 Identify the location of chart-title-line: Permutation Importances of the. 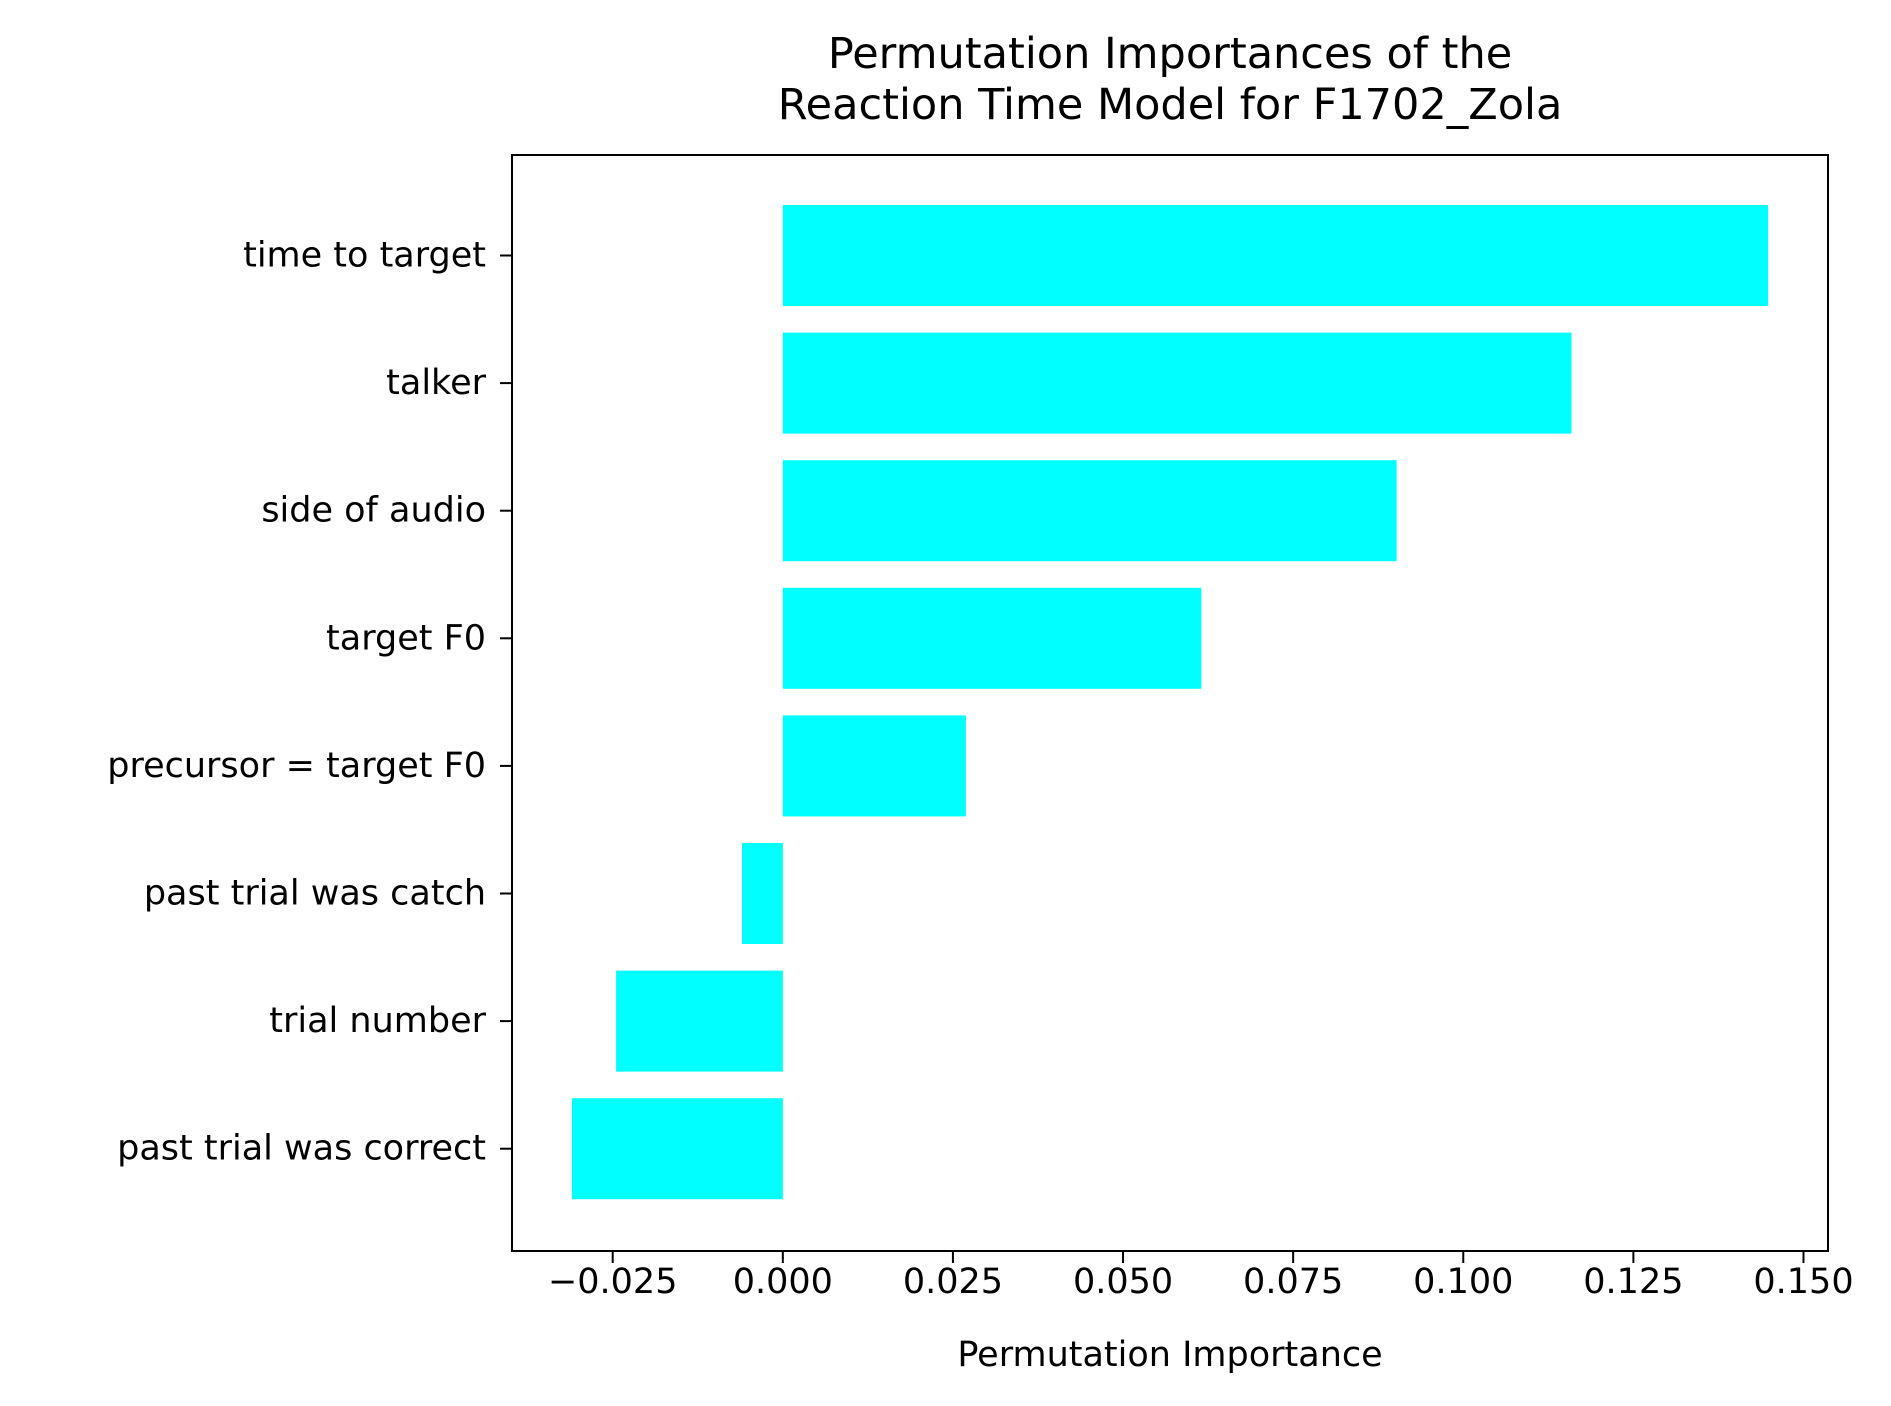
(1170, 54).